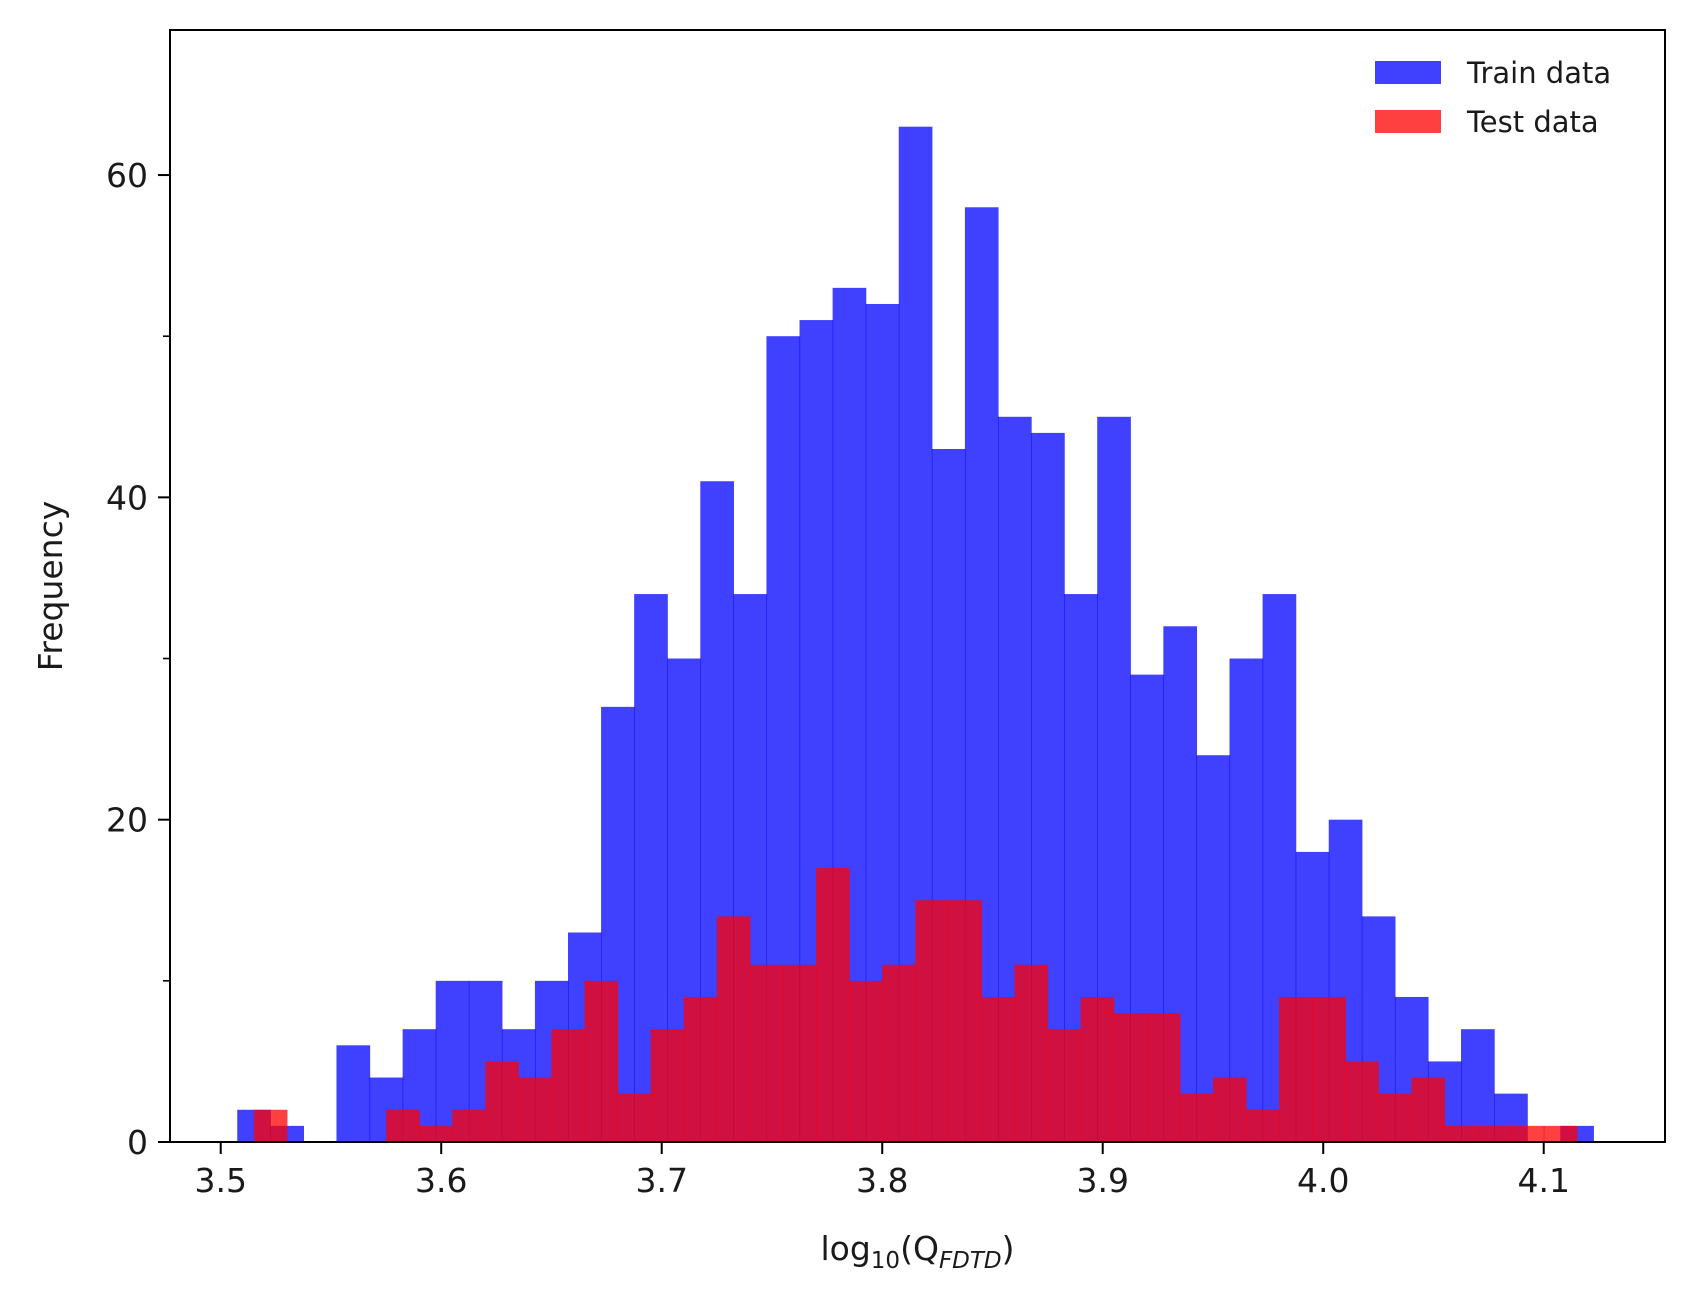  I want to click on x-tick-label: 3.8, so click(882, 1180).